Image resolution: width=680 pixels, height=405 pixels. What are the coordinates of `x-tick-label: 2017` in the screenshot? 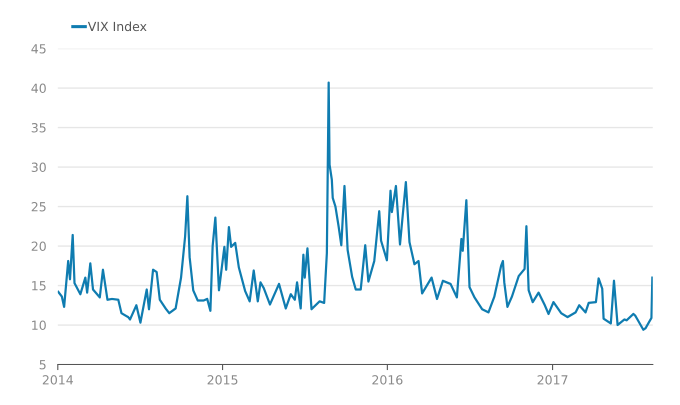 It's located at (553, 380).